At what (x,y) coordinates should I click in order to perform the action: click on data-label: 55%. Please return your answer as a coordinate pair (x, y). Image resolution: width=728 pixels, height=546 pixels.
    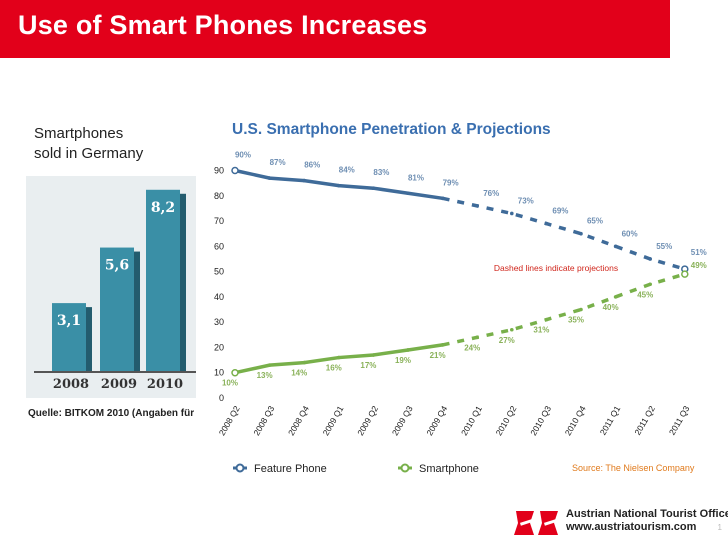
    Looking at the image, I should click on (664, 246).